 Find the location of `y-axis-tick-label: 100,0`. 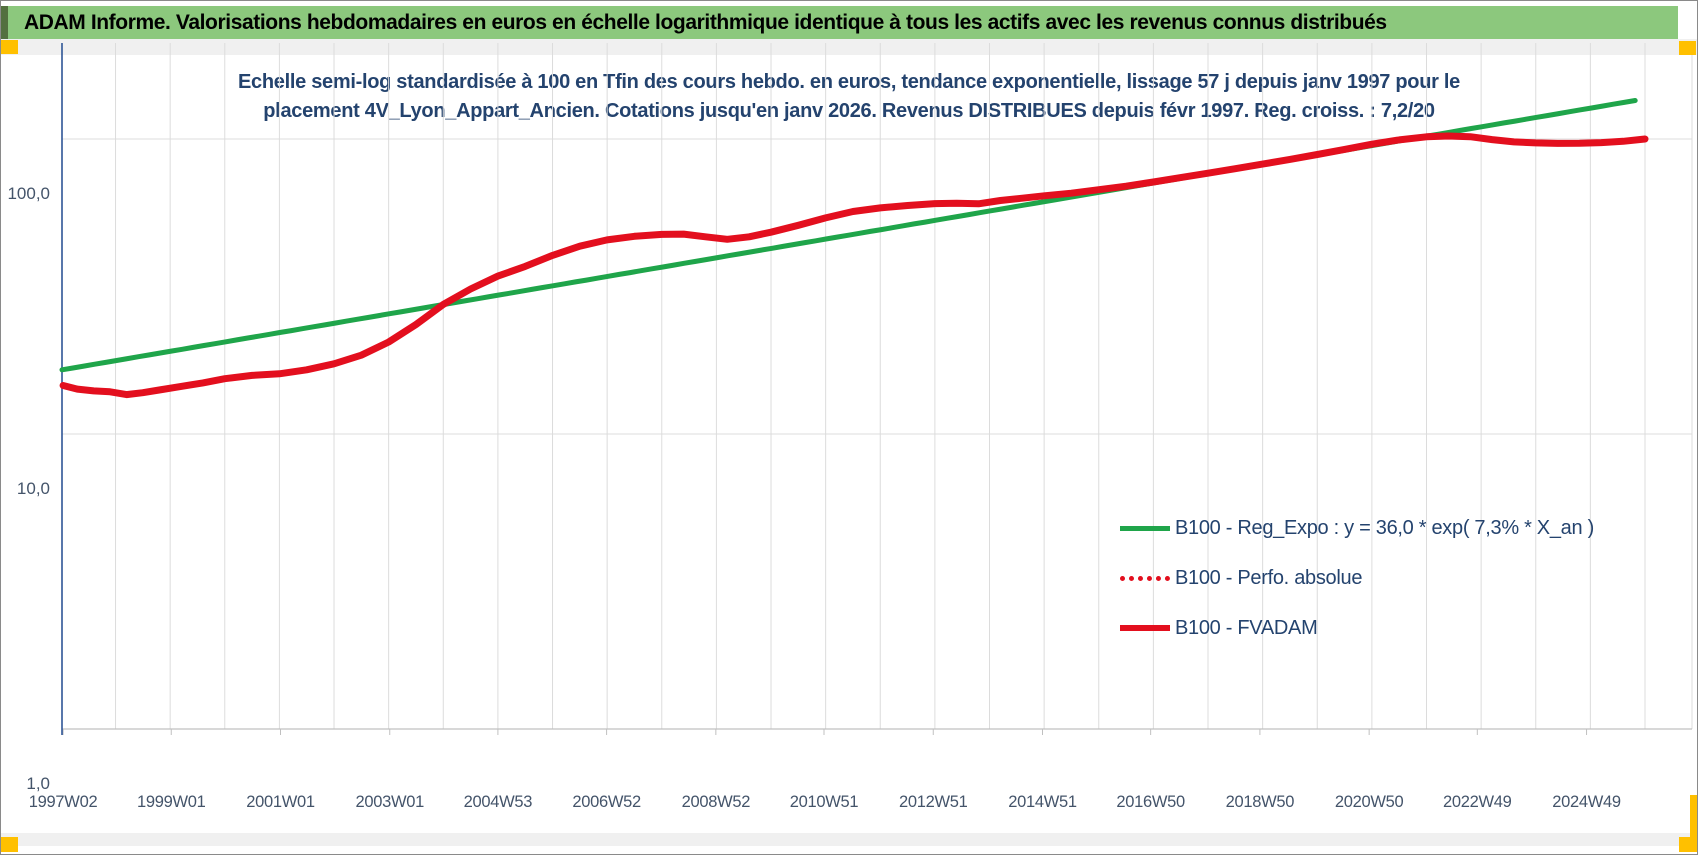

y-axis-tick-label: 100,0 is located at coordinates (28, 193).